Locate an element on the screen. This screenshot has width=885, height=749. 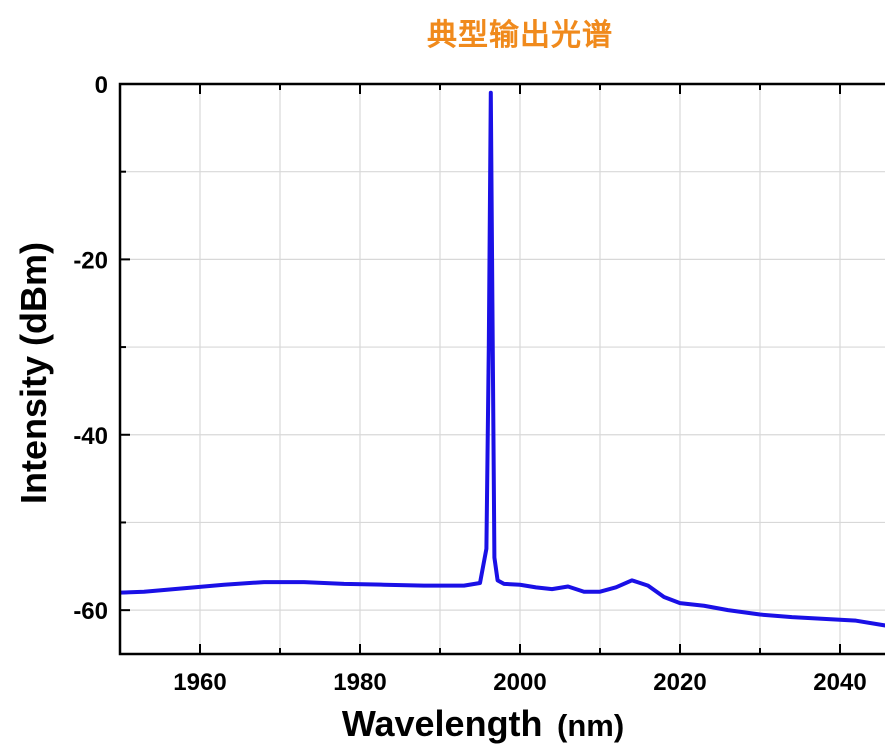
x-tick-labels: 1960 1980 2000 2020 2040 is located at coordinates (519, 682).